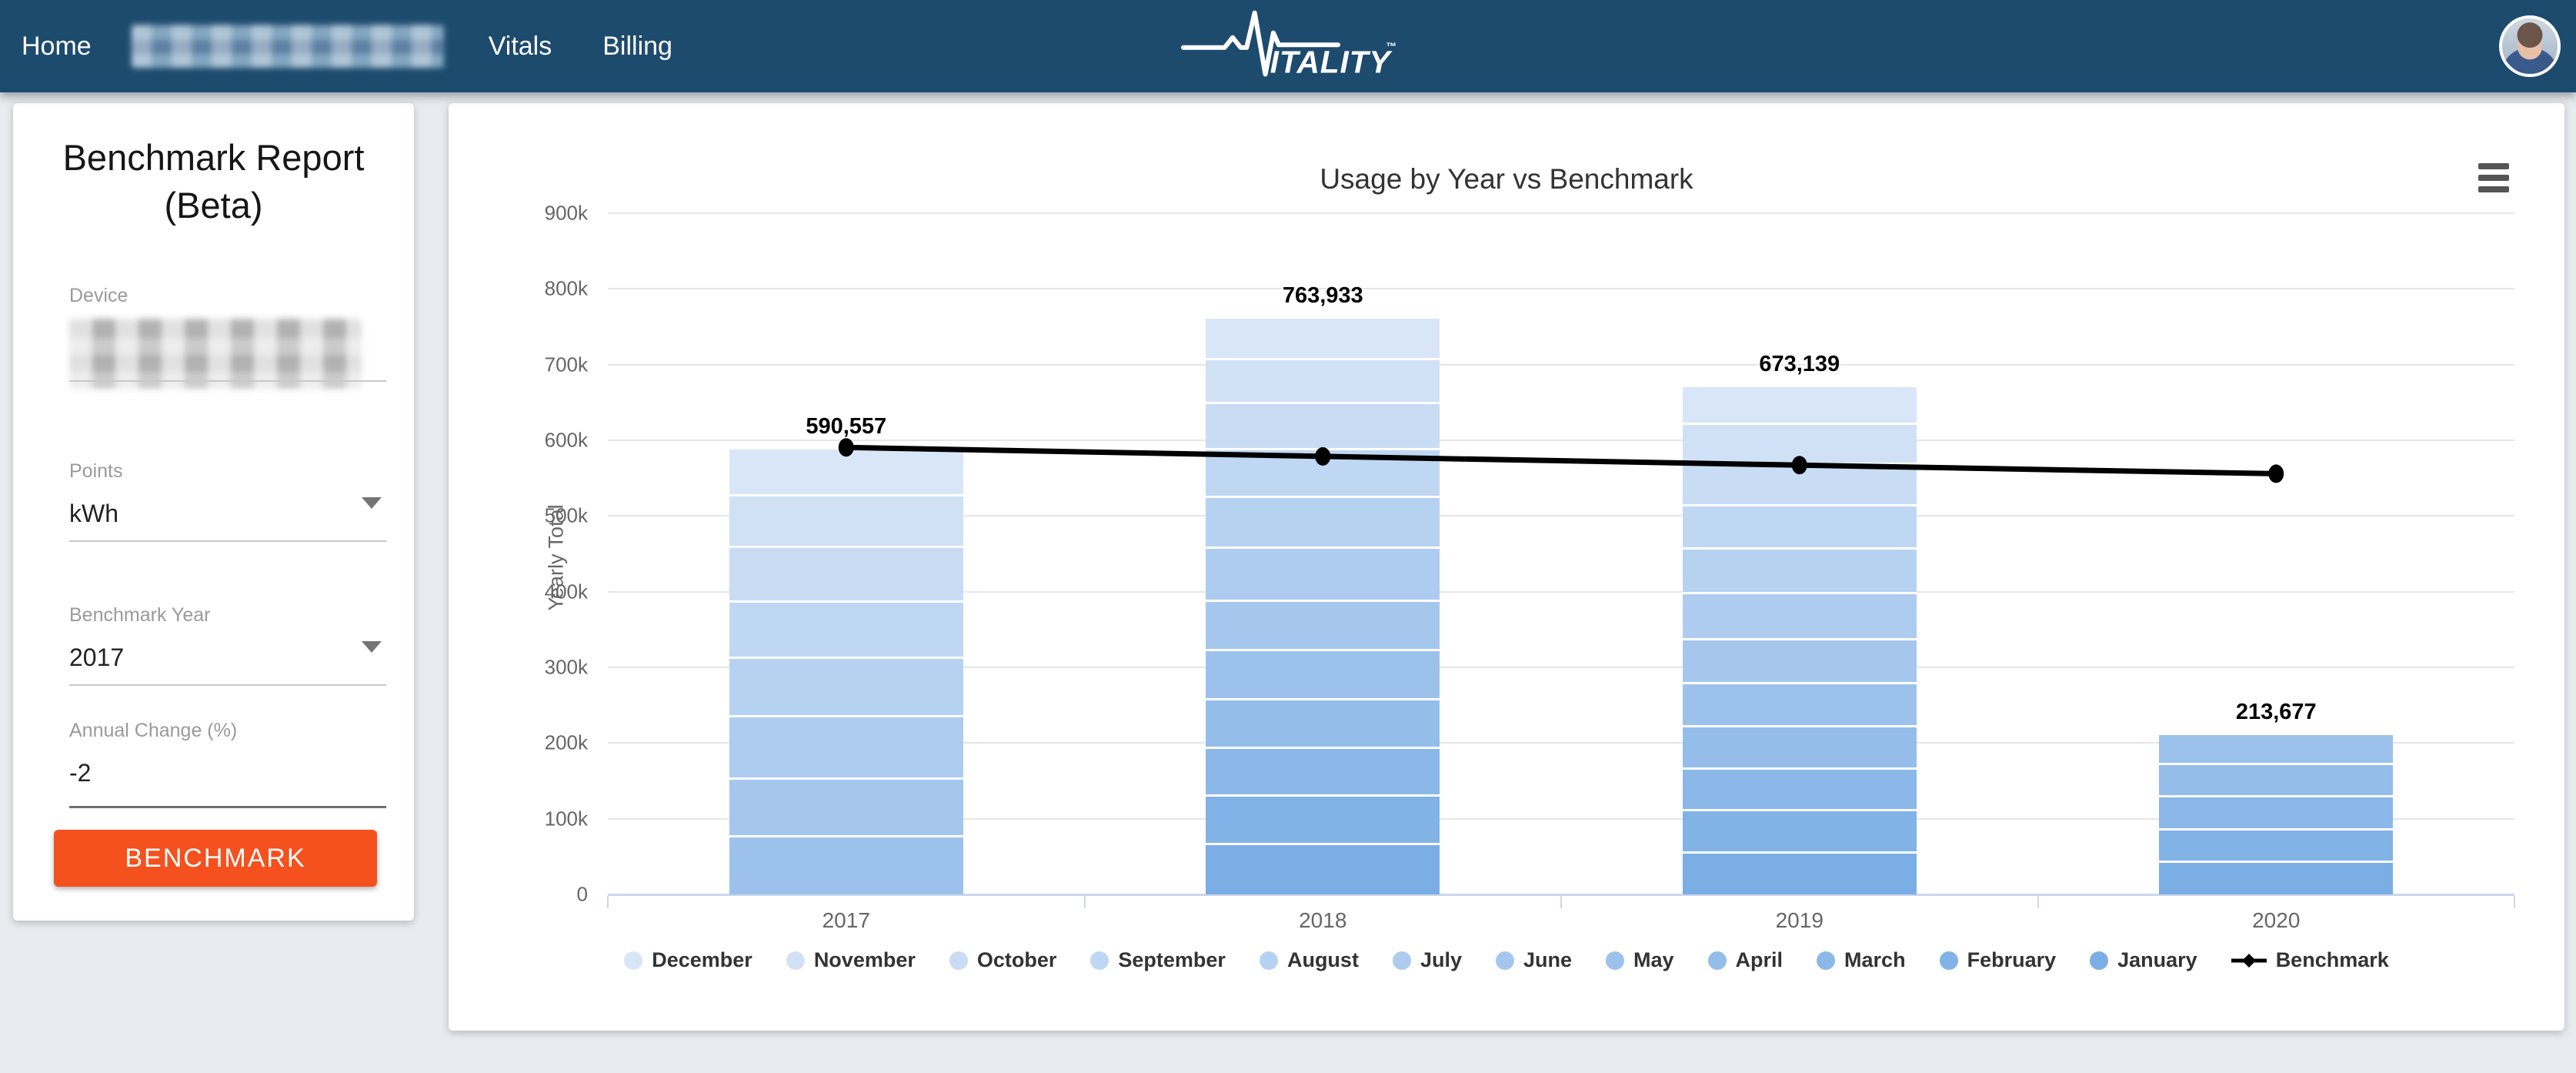  What do you see at coordinates (1323, 624) in the screenshot?
I see `bar-segment-2018-june` at bounding box center [1323, 624].